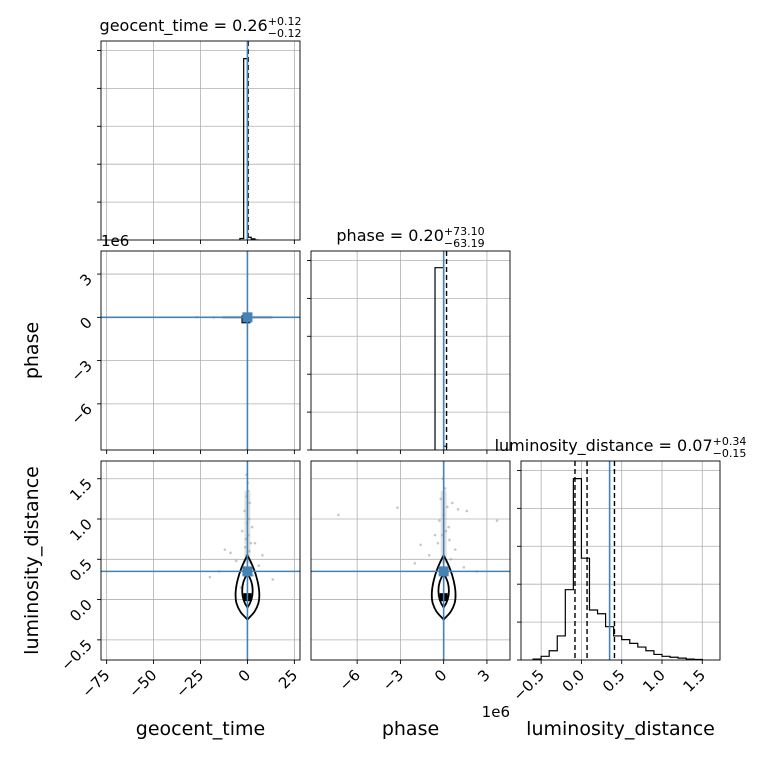 This screenshot has width=760, height=760. What do you see at coordinates (32, 560) in the screenshot?
I see `ylabel-luminosity_distance: luminosity_distance` at bounding box center [32, 560].